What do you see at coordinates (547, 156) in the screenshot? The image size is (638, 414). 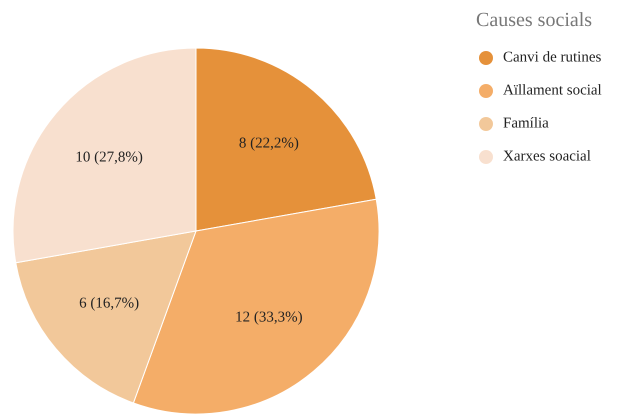 I see `legend-label: Xarxes soacial` at bounding box center [547, 156].